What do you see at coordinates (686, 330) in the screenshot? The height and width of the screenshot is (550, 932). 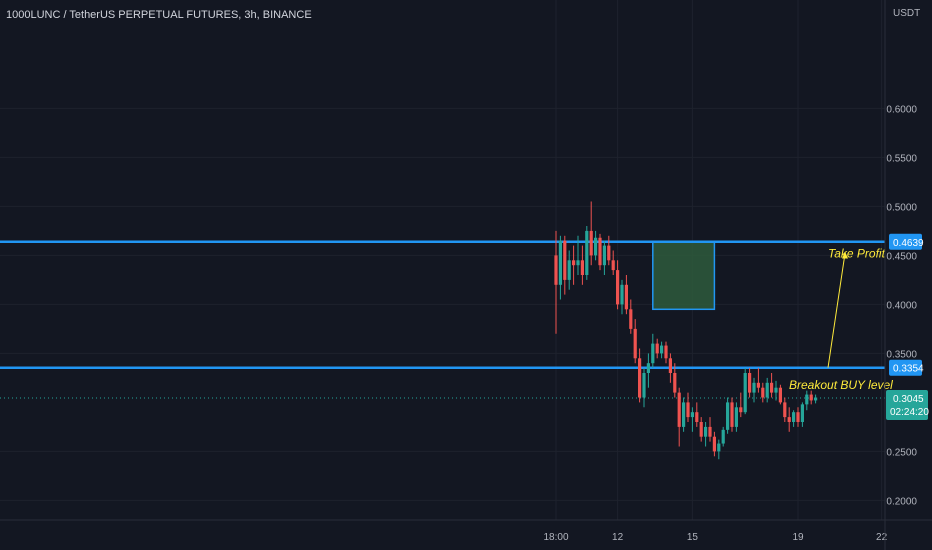 I see `candles` at bounding box center [686, 330].